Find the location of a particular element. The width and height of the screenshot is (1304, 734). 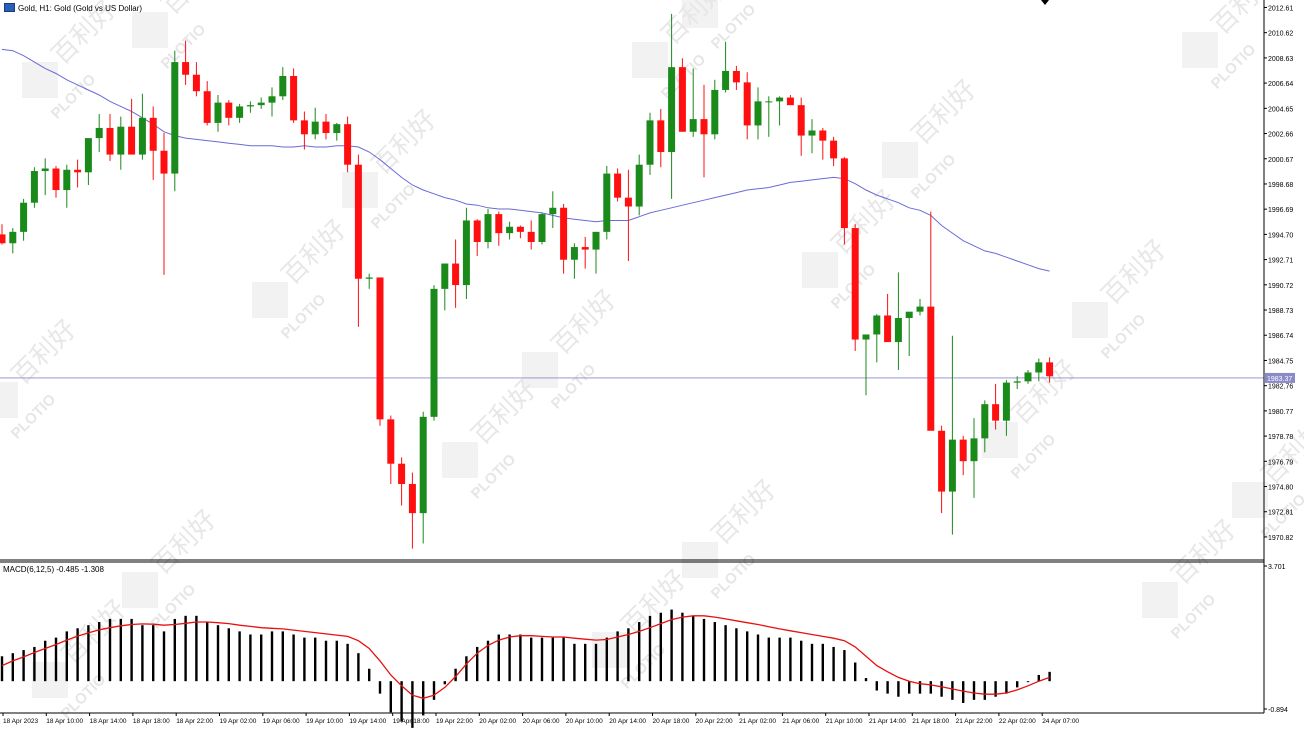

y-tick-label: 2004.65 is located at coordinates (1280, 109).